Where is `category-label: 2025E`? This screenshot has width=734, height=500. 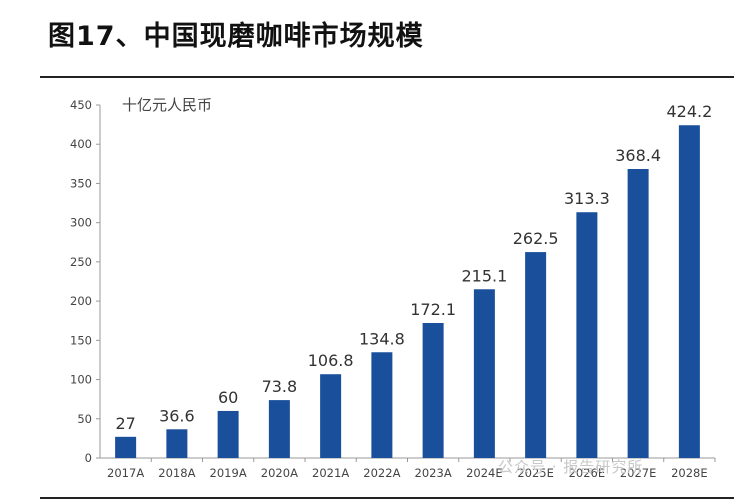 category-label: 2025E is located at coordinates (535, 473).